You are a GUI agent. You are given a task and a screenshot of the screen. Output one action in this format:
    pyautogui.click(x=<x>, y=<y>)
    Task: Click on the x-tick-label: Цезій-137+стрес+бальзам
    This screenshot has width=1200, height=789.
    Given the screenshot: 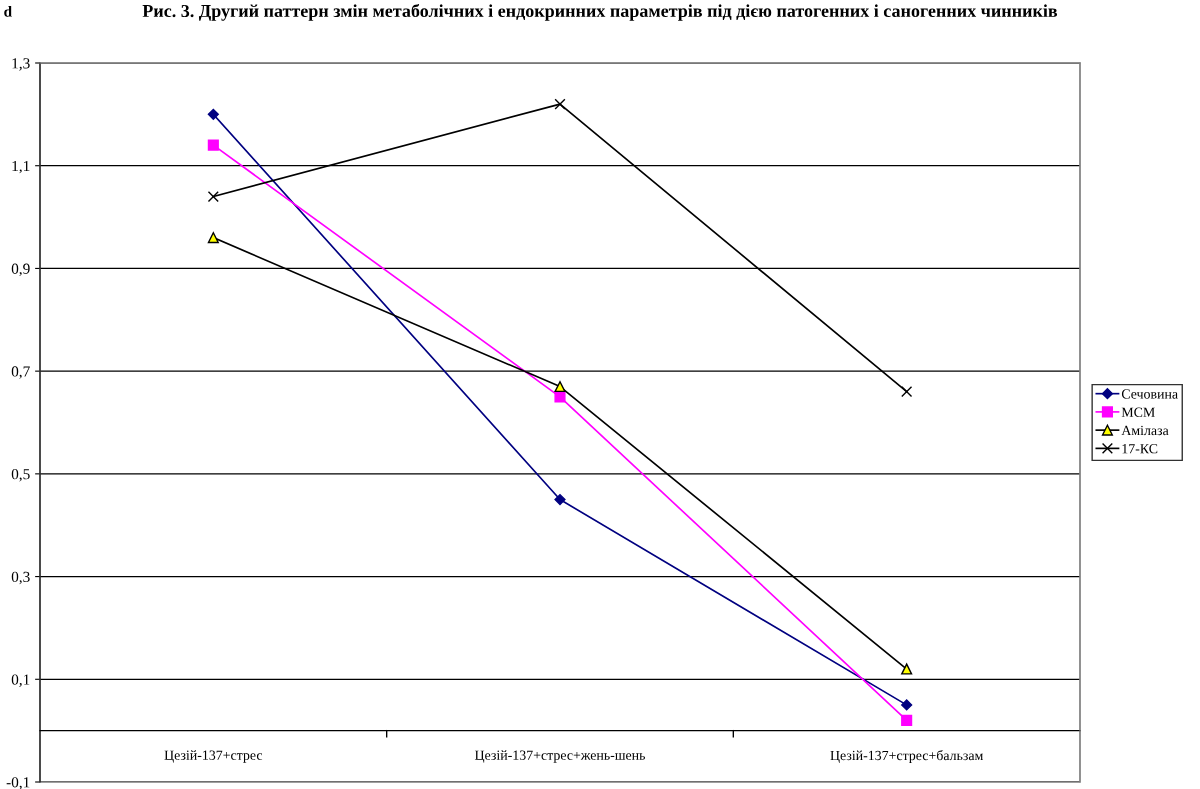 What is the action you would take?
    pyautogui.click(x=907, y=756)
    